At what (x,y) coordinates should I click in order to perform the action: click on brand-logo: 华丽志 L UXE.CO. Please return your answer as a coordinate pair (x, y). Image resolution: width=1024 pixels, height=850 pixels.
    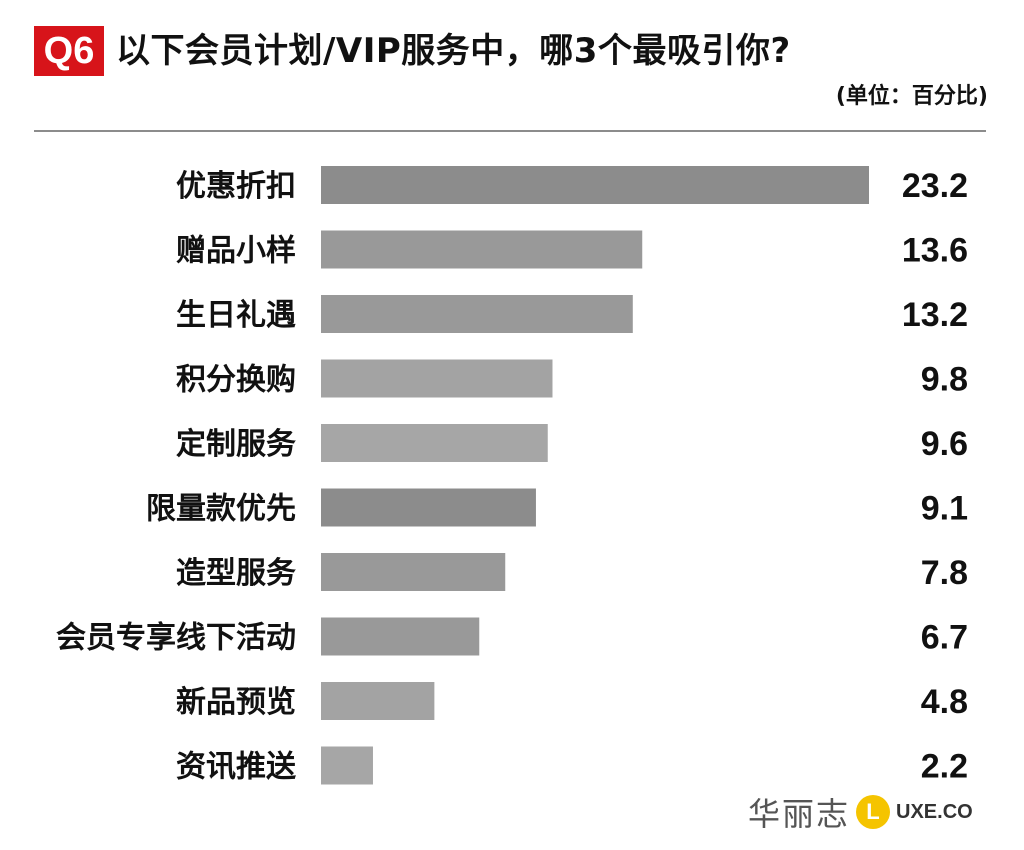
    Looking at the image, I should click on (860, 812).